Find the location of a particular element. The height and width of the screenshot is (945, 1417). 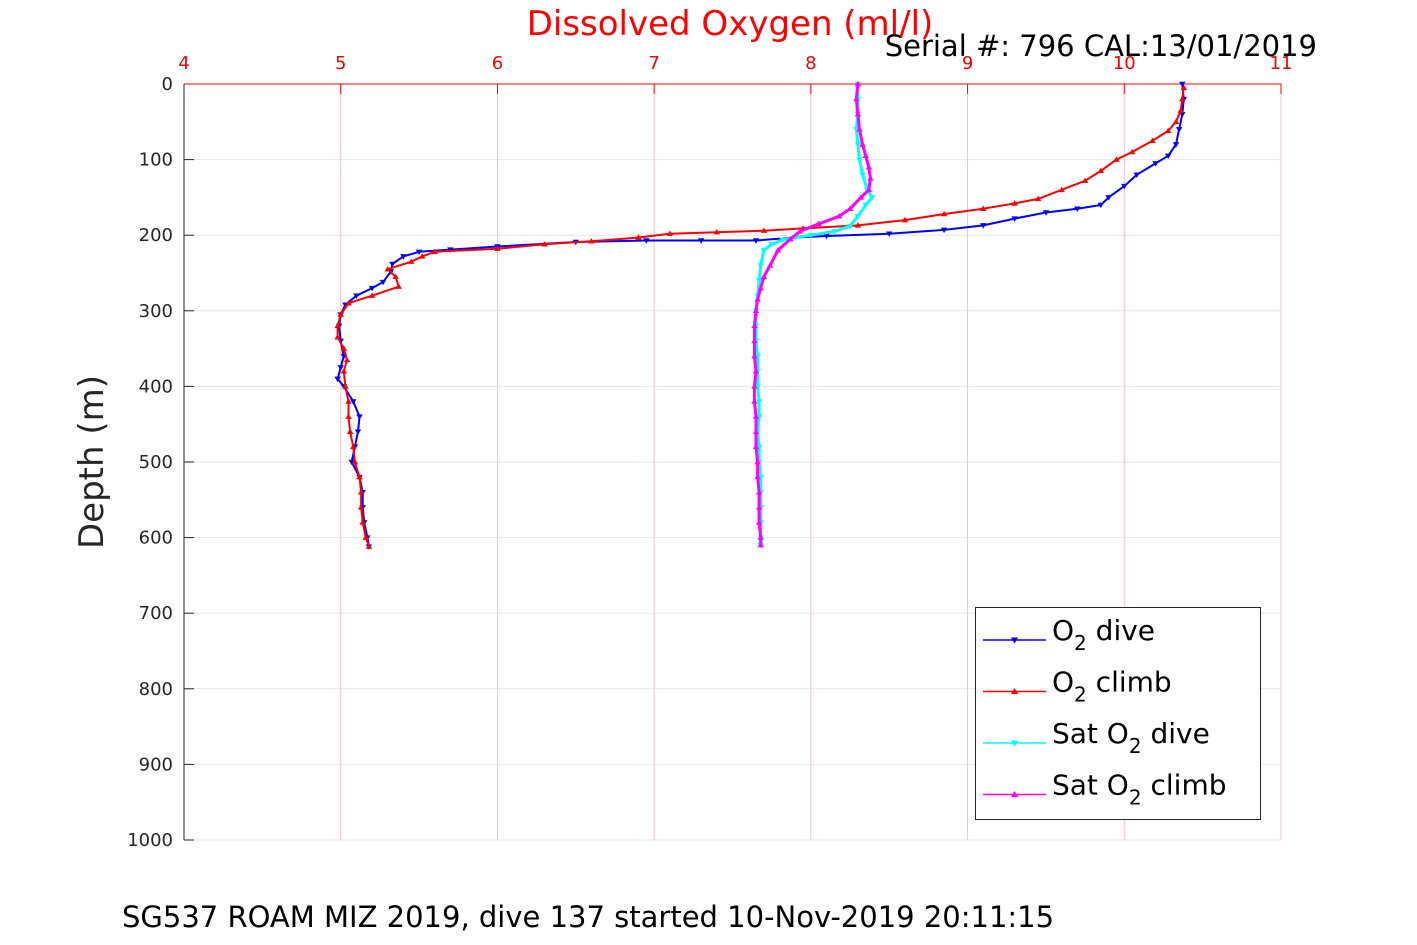

legend-entry-label: O2 dive is located at coordinates (1103, 634).